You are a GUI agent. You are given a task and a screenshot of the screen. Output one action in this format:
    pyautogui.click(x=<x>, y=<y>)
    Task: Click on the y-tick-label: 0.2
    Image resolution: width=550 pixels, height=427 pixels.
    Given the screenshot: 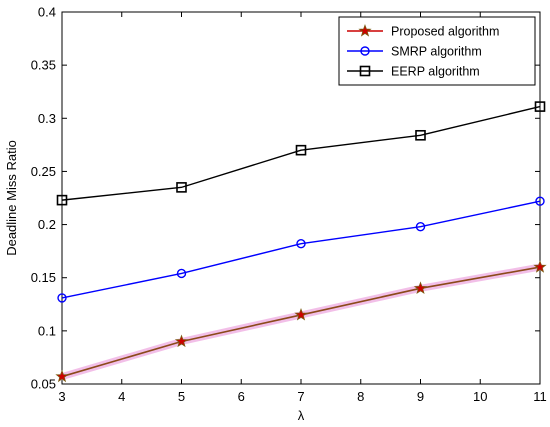 What is the action you would take?
    pyautogui.click(x=47, y=224)
    